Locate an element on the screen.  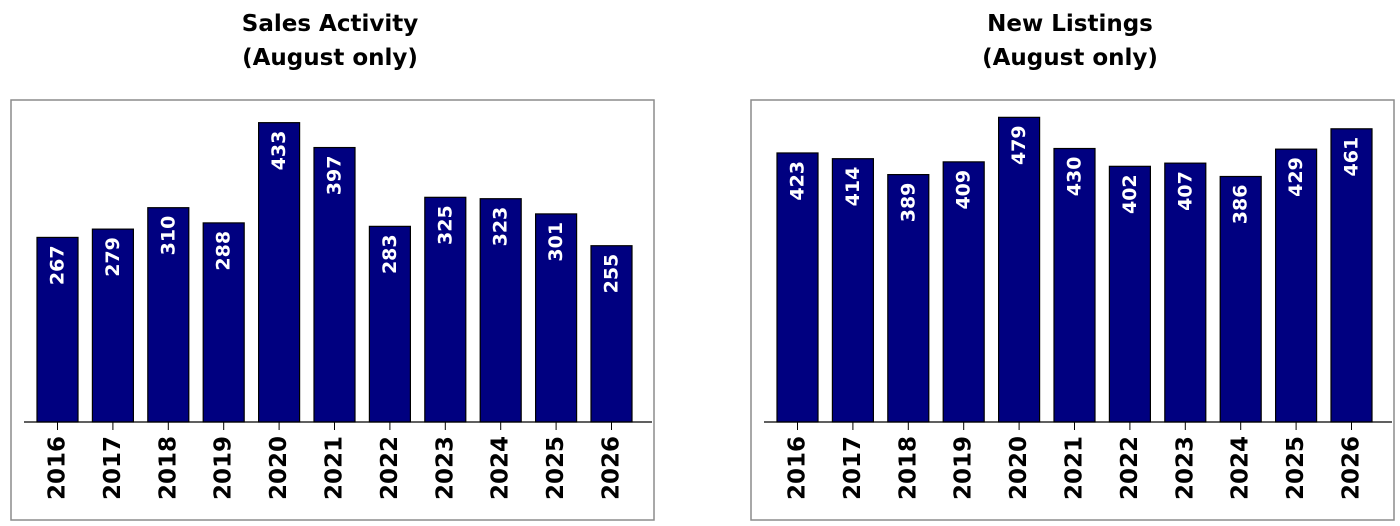
bar-value-label: 407 is located at coordinates (1185, 191).